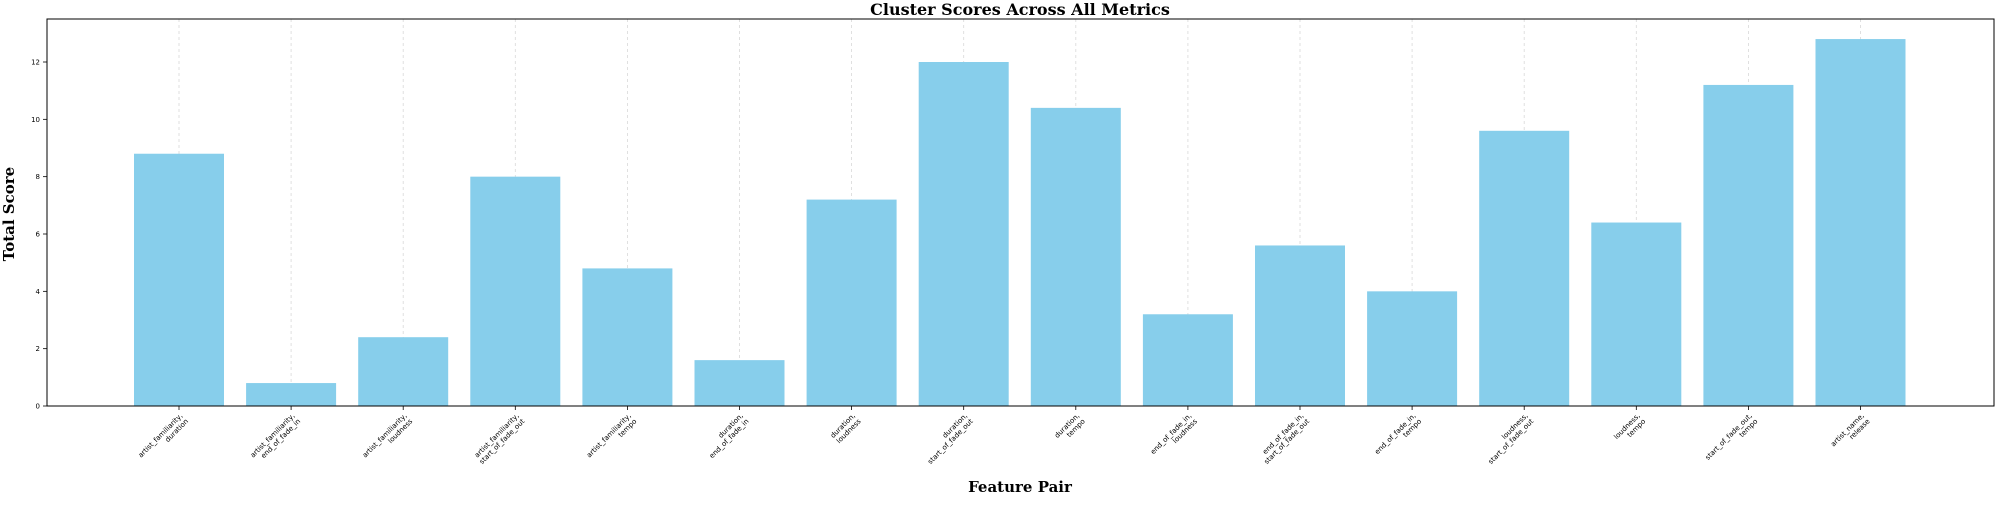 The height and width of the screenshot is (506, 1999). Describe the element at coordinates (499, 439) in the screenshot. I see `x-tick-label: artist_familiarity,start_of_fade_out` at that location.